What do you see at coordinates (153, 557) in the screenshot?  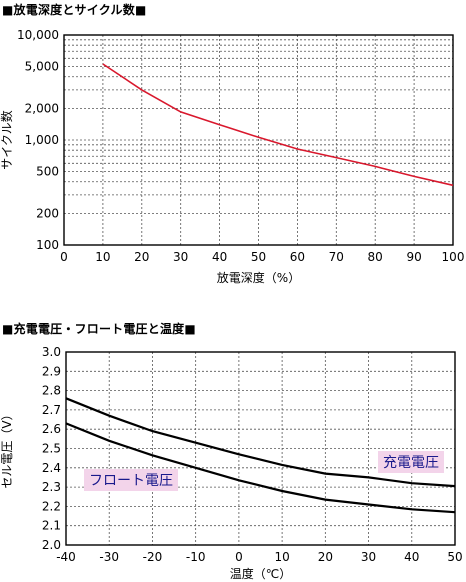 I see `x-tick-label: -20` at bounding box center [153, 557].